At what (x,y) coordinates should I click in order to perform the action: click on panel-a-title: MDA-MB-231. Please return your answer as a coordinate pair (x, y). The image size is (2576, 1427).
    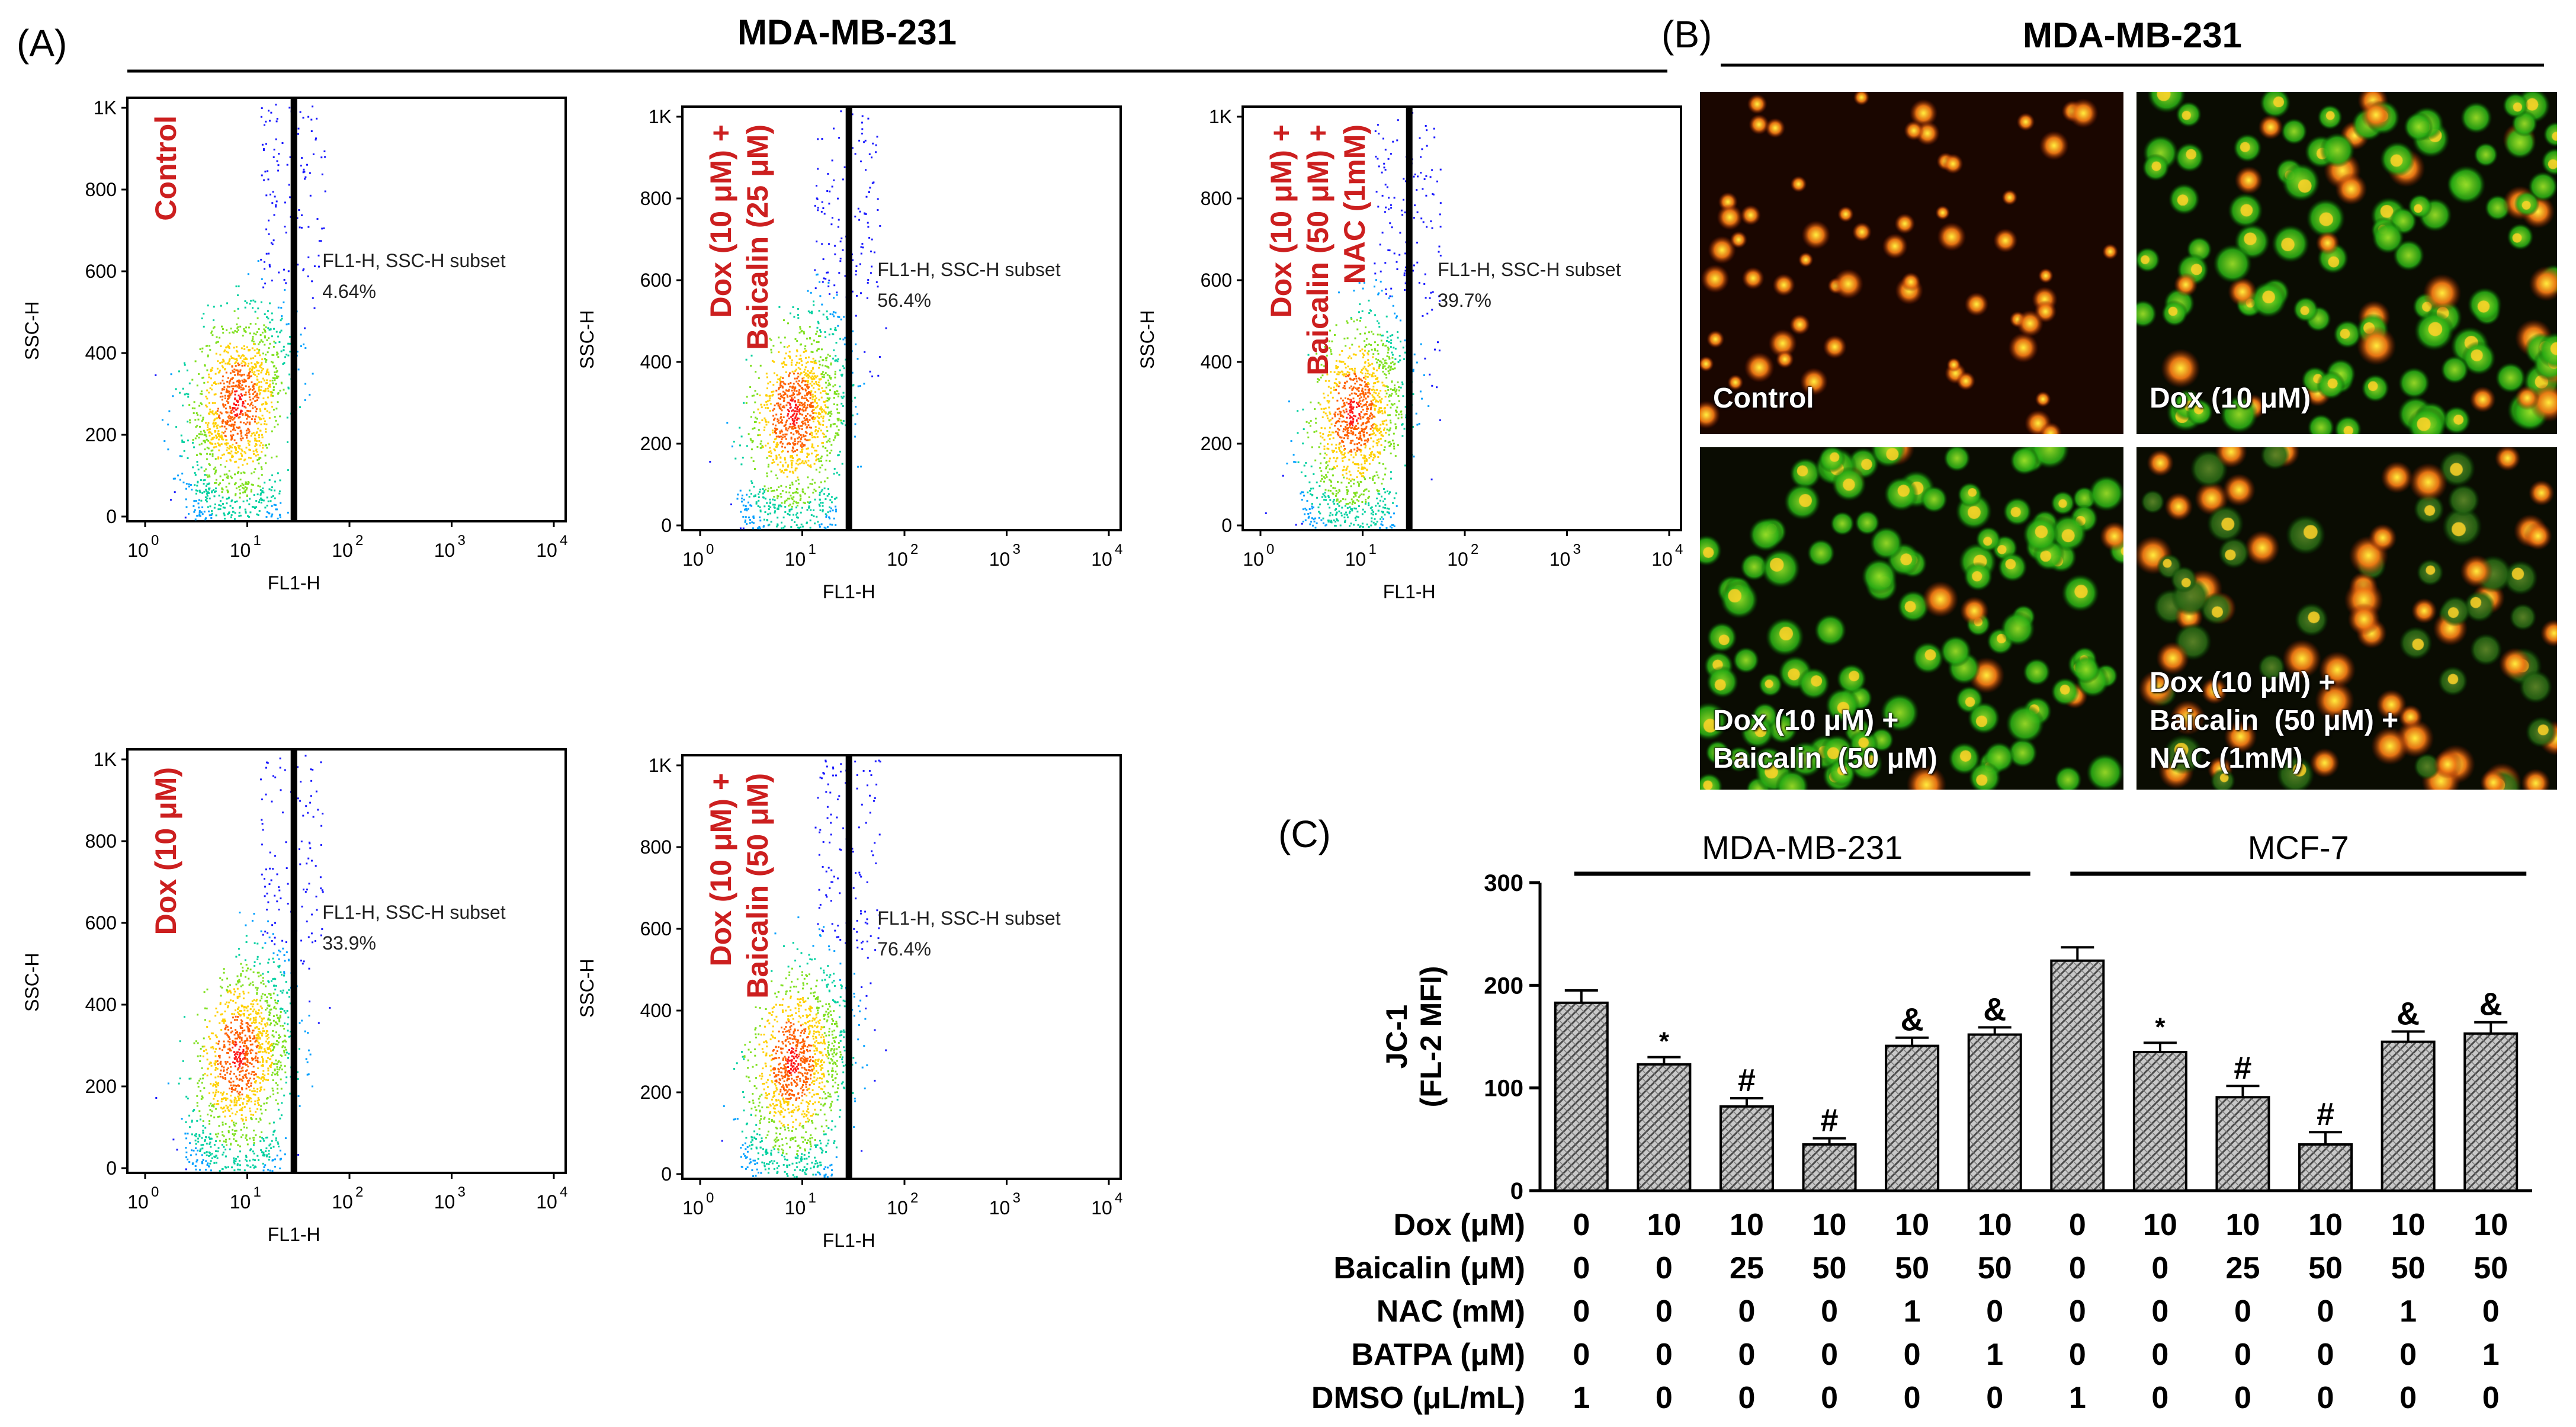
    Looking at the image, I should click on (847, 32).